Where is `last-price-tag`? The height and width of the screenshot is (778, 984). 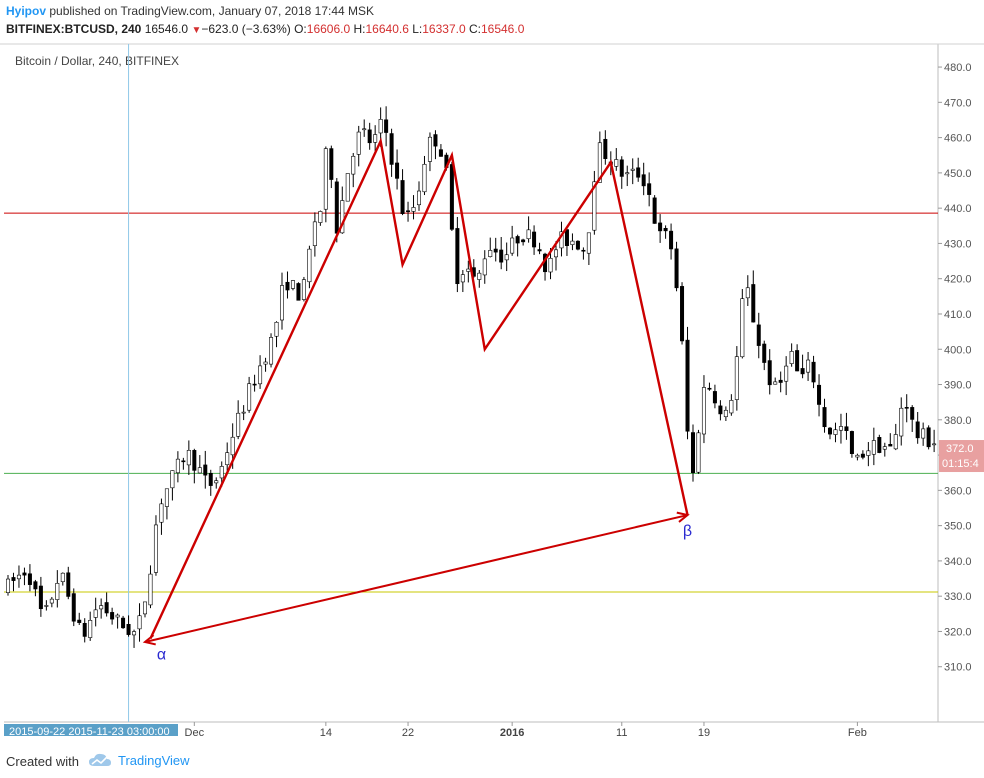
last-price-tag is located at coordinates (961, 456).